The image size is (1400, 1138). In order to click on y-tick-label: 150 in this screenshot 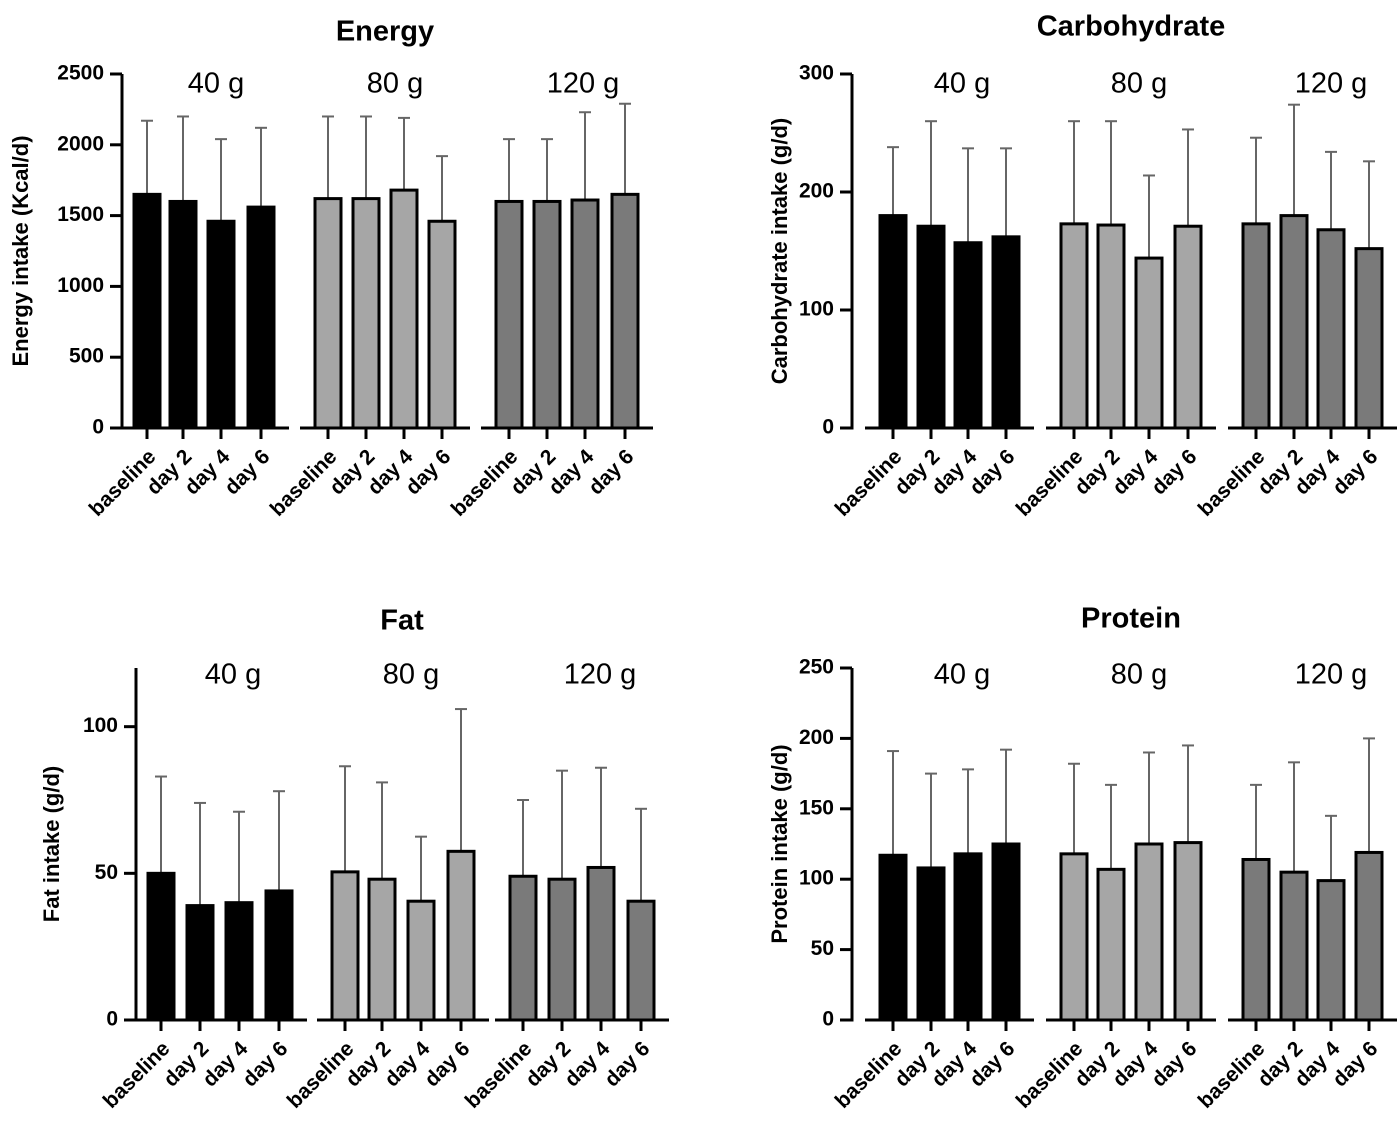, I will do `click(816, 807)`.